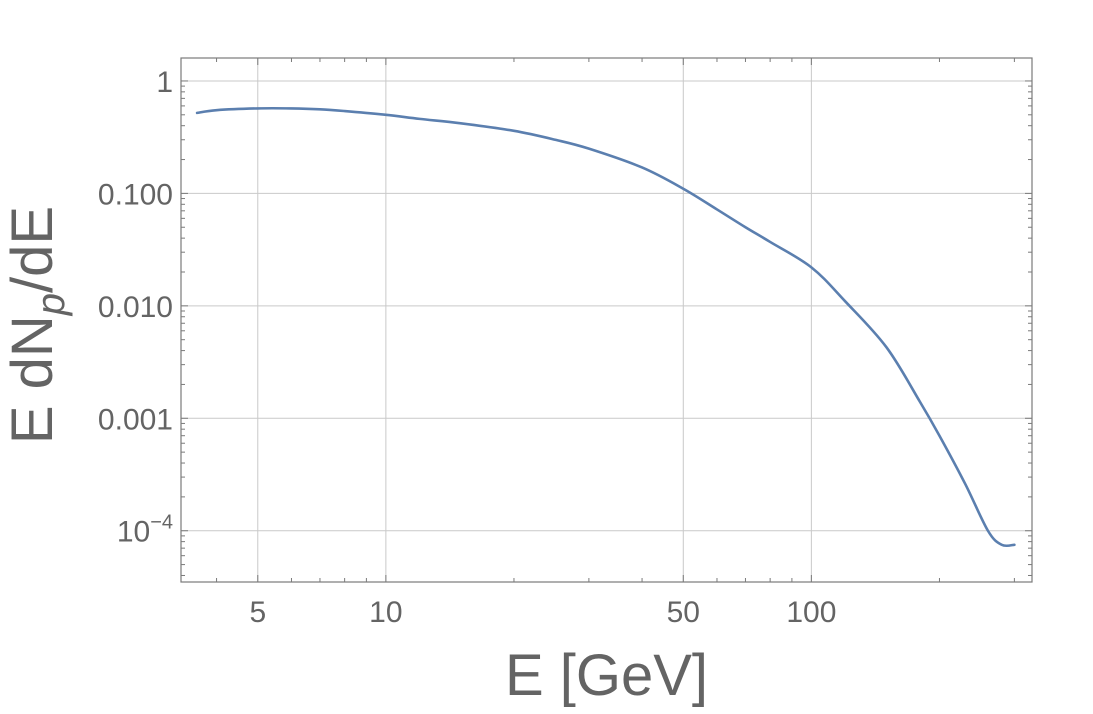 Image resolution: width=1093 pixels, height=714 pixels. I want to click on y-tick-label-base: 0.001, so click(135, 419).